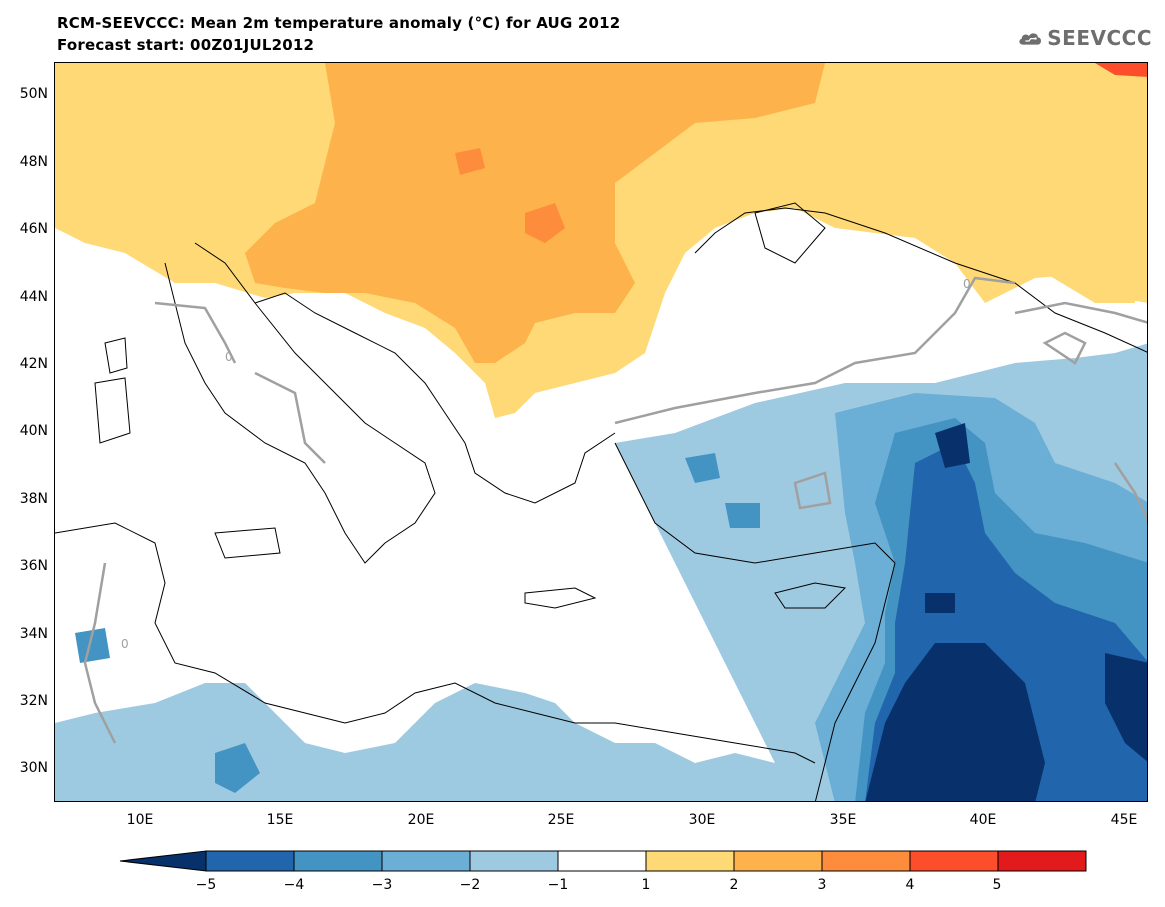 The image size is (1165, 907). I want to click on forecast-start-subtitle: Forecast start: 00Z01JUL2012, so click(186, 45).